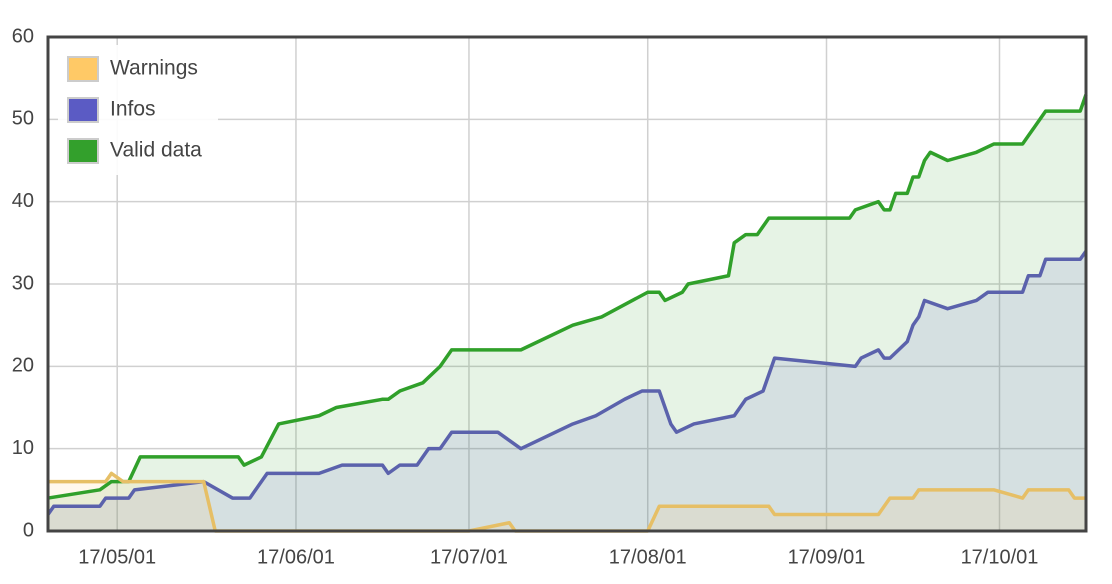 The width and height of the screenshot is (1112, 584). What do you see at coordinates (23, 366) in the screenshot?
I see `y-tick-label: 20` at bounding box center [23, 366].